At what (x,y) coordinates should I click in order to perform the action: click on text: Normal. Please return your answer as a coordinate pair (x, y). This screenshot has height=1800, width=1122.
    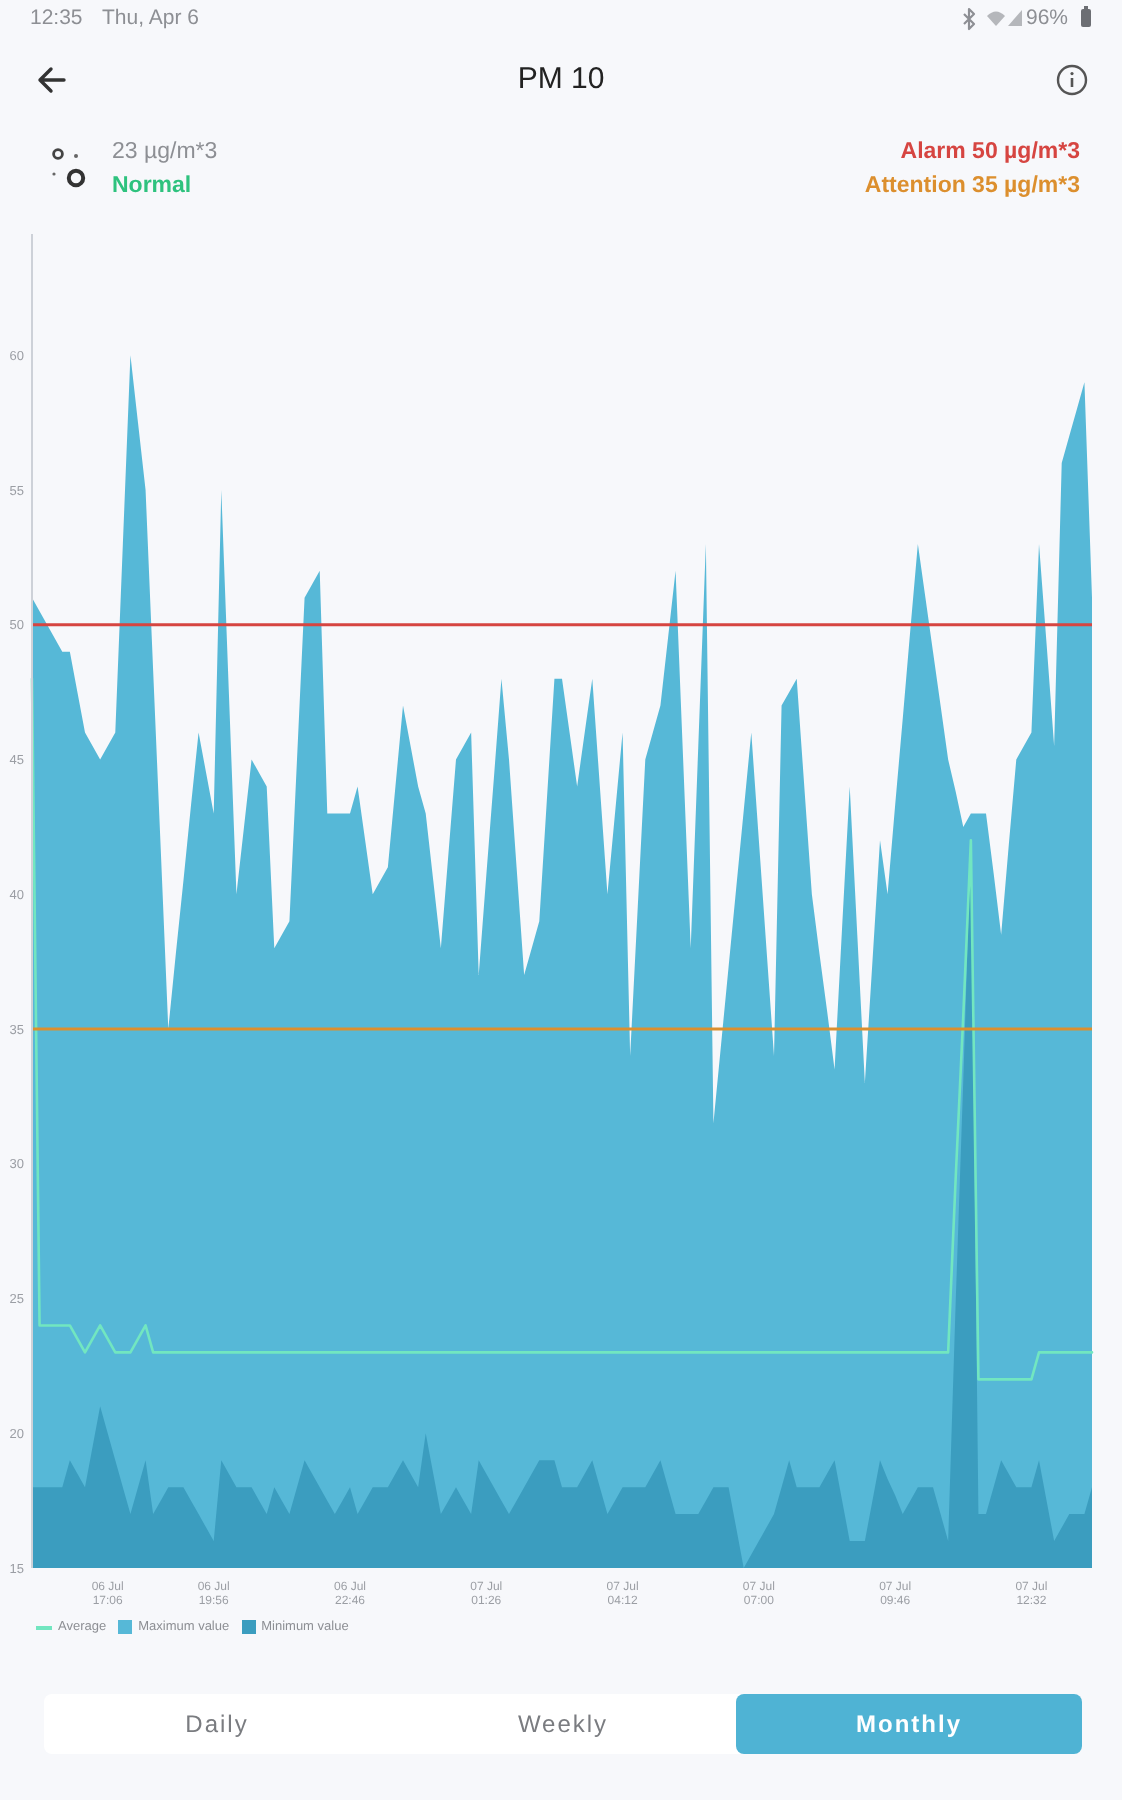
    Looking at the image, I should click on (152, 188).